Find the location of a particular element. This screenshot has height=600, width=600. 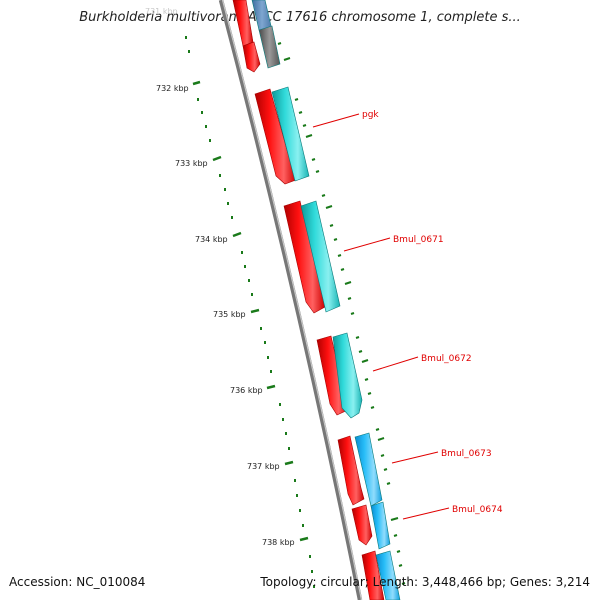

gene-label-bmul-0674: Bmul_0674 is located at coordinates (477, 510).